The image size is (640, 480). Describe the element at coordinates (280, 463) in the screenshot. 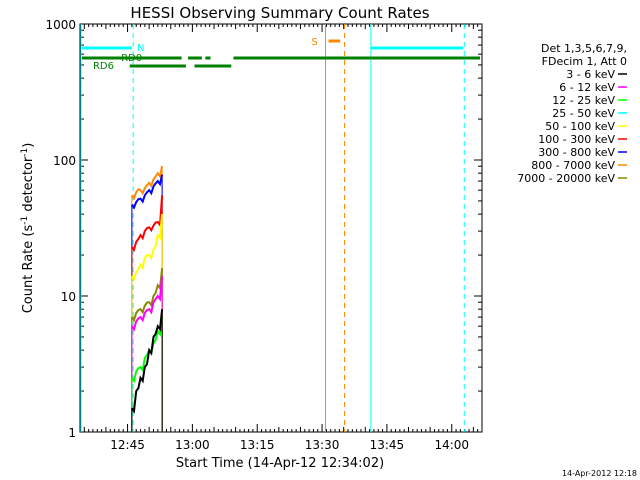

I see `x-axis-label: Start Time (14-Apr-12 12:34:02)` at that location.